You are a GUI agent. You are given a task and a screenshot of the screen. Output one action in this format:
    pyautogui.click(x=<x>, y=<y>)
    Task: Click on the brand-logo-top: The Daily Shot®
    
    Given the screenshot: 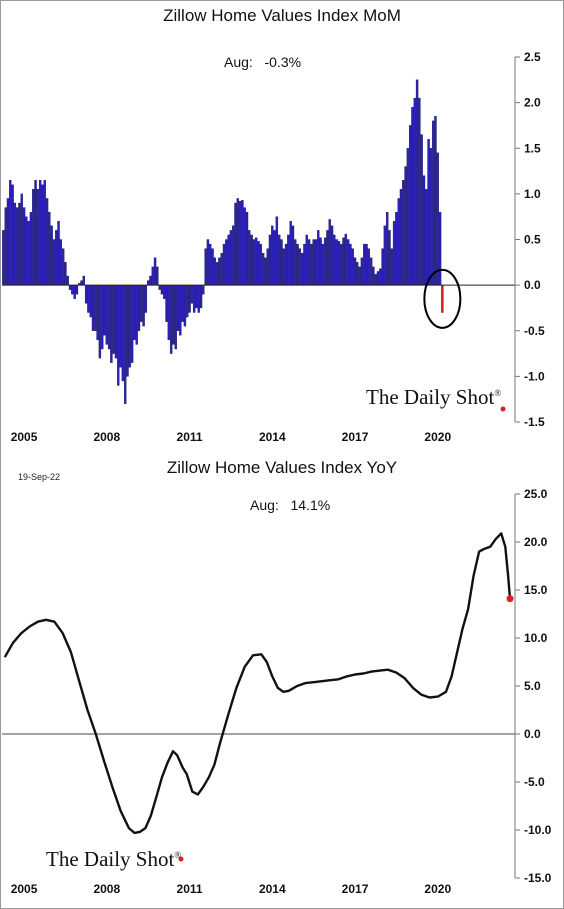 What is the action you would take?
    pyautogui.click(x=434, y=397)
    